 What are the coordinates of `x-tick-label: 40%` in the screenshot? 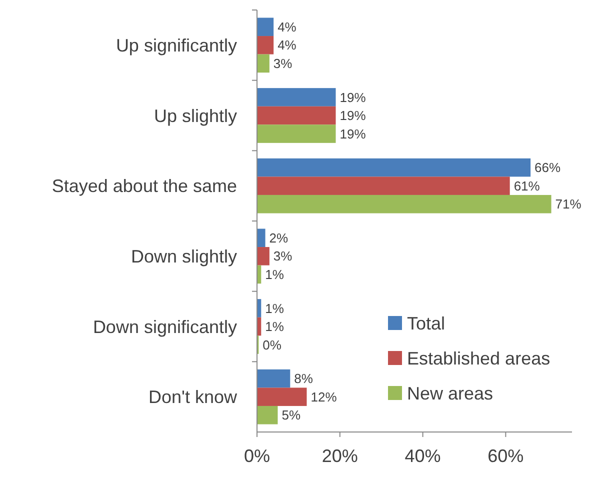 It's located at (422, 456).